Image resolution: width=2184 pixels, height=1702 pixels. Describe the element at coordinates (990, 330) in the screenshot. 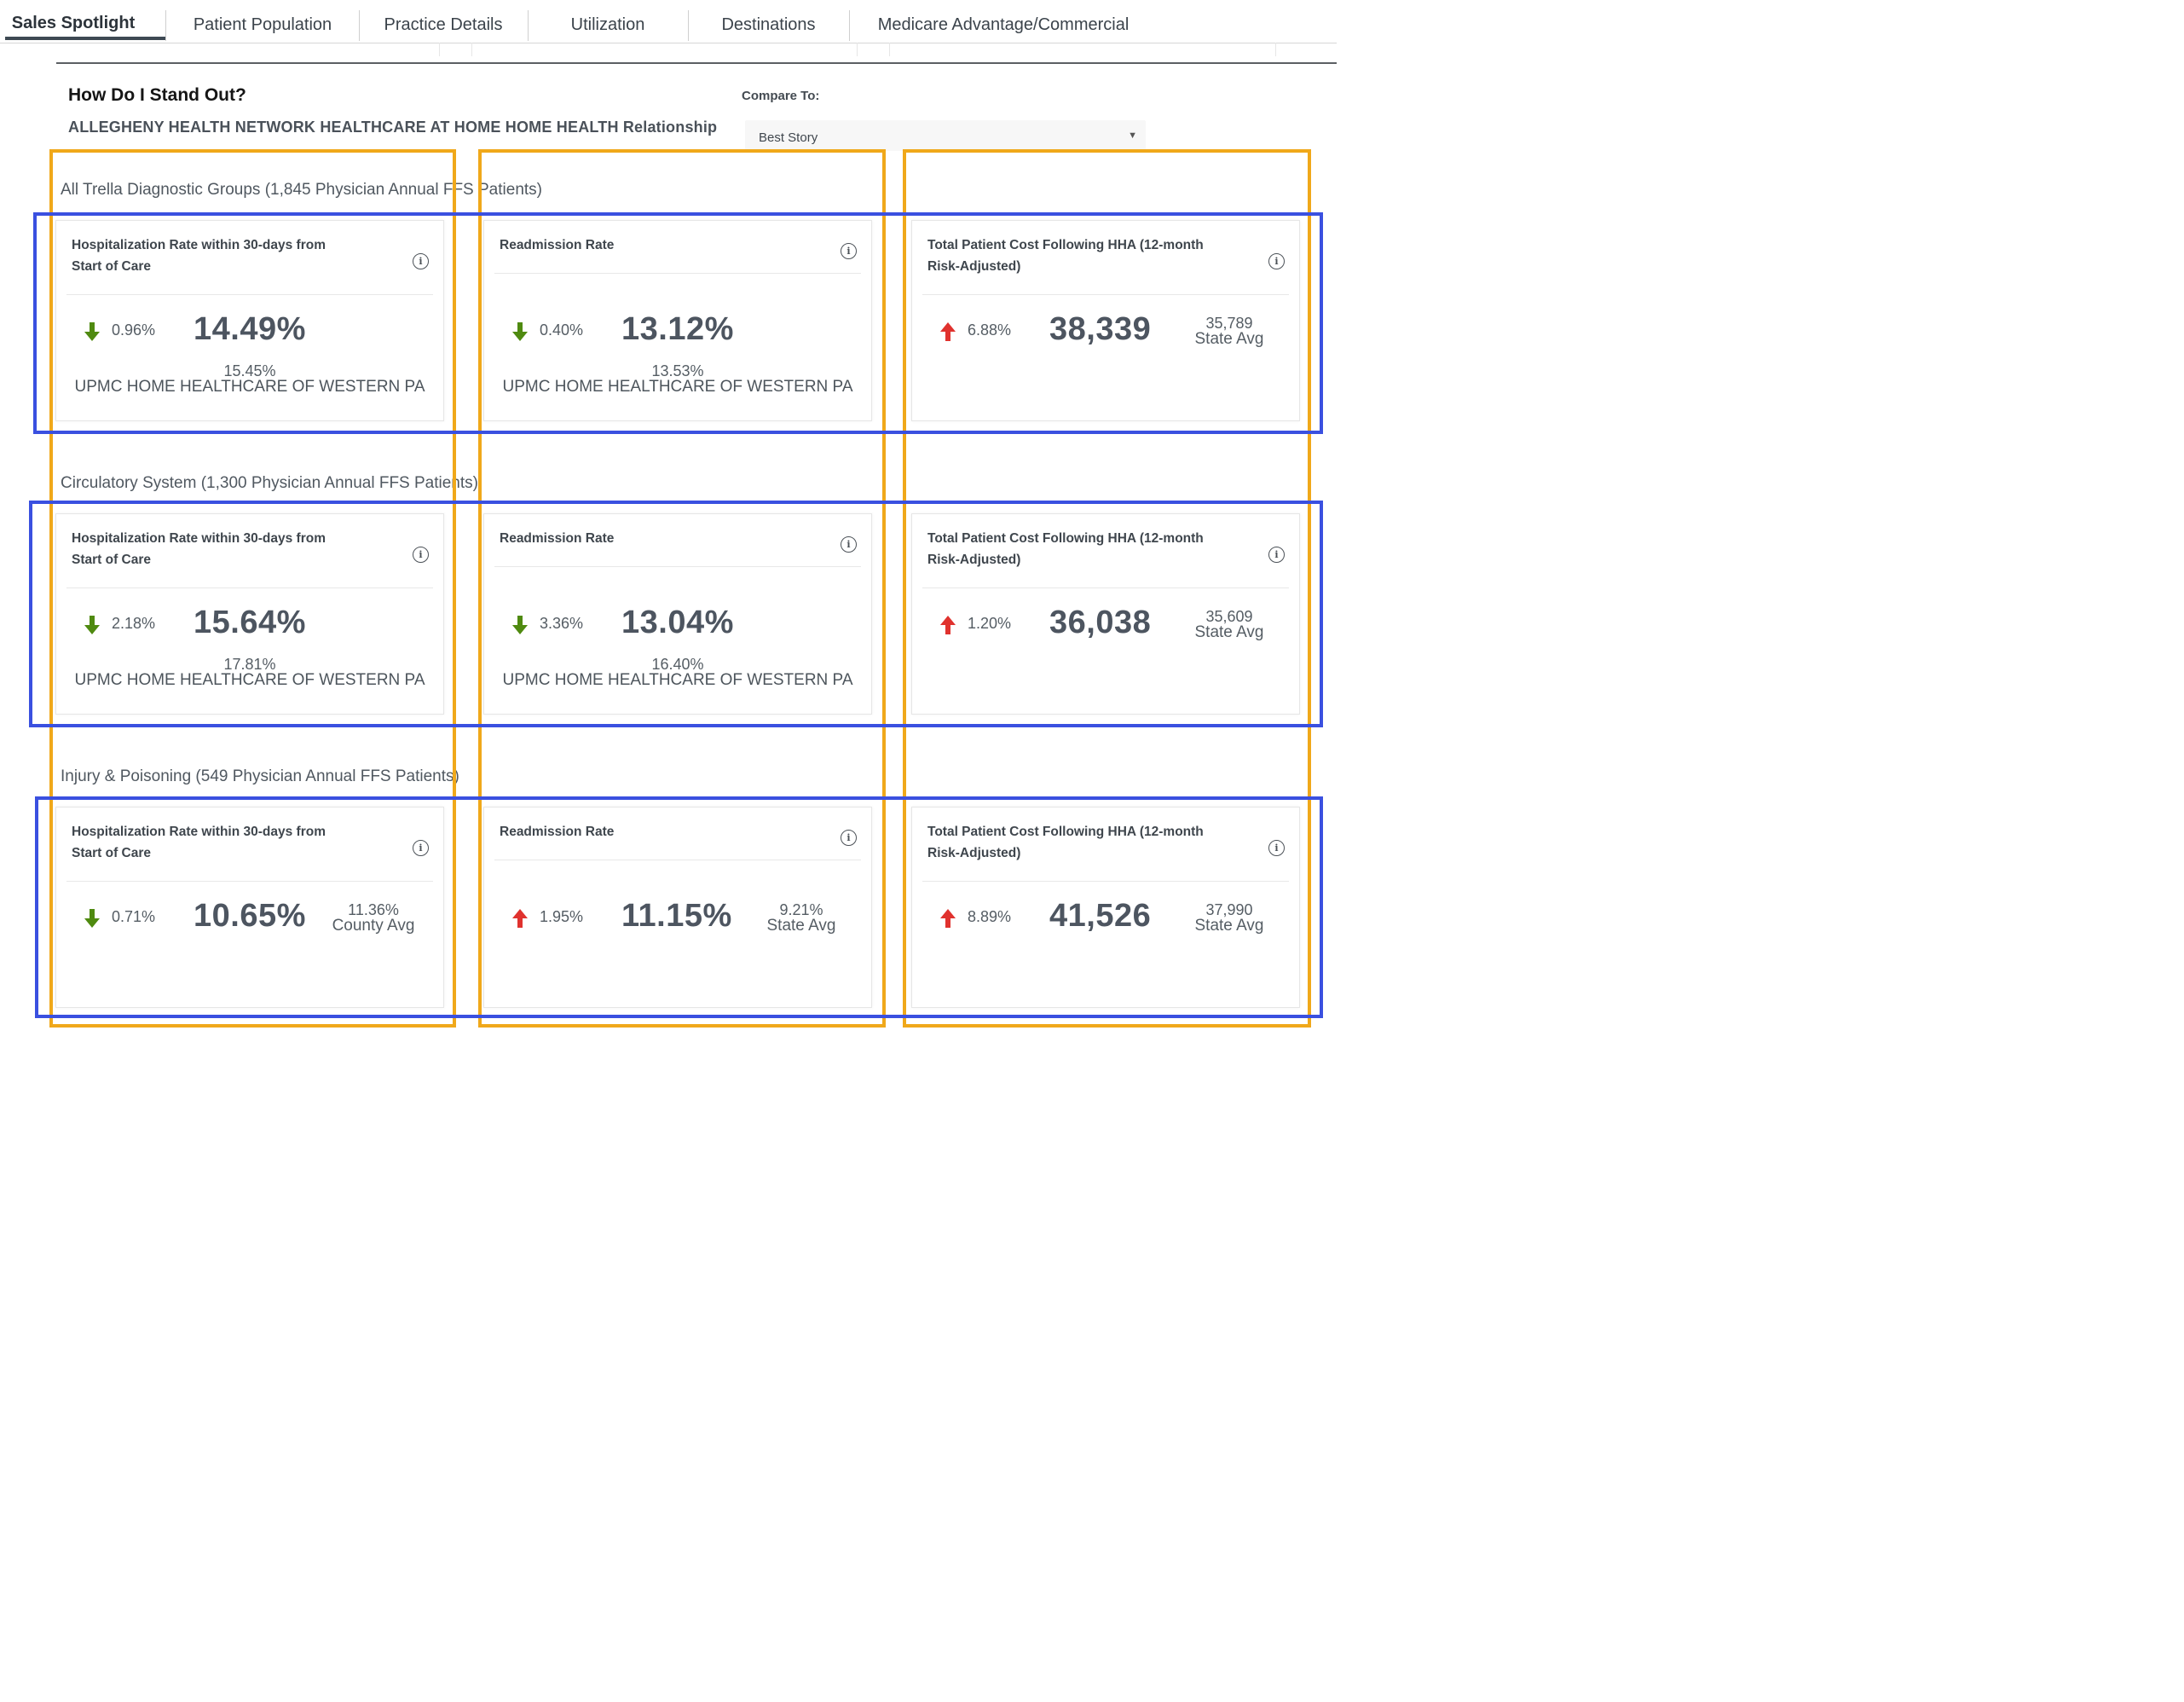

I see `metric-delta: 6.88%` at that location.